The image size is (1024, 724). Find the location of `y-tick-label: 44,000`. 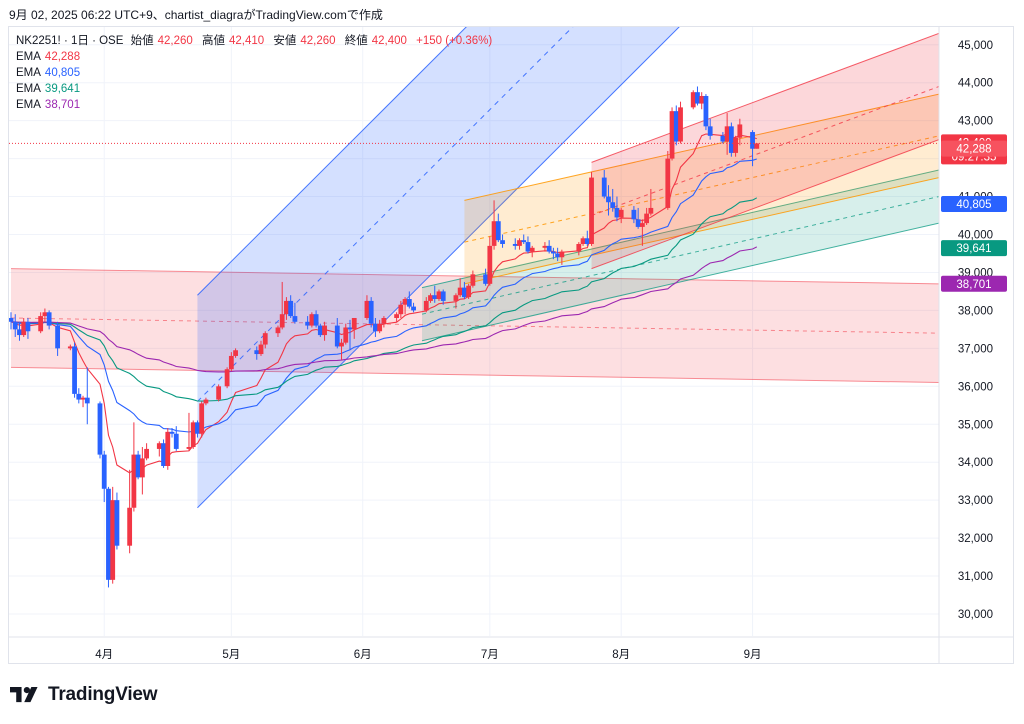

y-tick-label: 44,000 is located at coordinates (975, 84).